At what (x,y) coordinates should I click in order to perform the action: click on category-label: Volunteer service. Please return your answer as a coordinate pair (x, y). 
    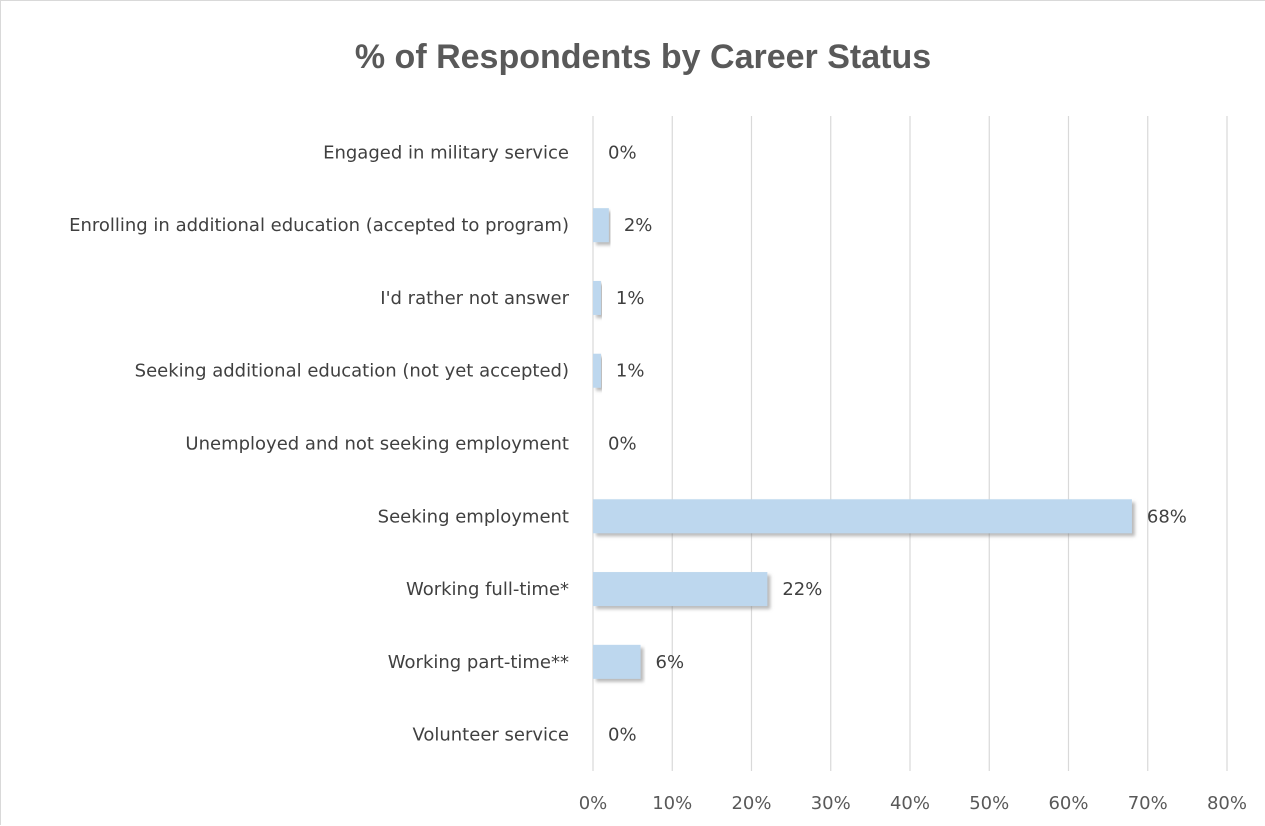
    Looking at the image, I should click on (490, 735).